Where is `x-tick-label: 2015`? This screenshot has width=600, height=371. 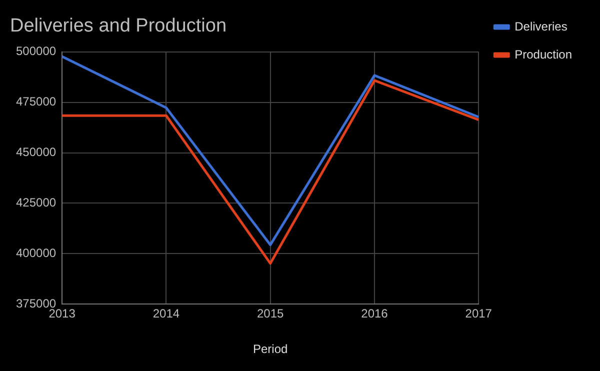 x-tick-label: 2015 is located at coordinates (270, 313).